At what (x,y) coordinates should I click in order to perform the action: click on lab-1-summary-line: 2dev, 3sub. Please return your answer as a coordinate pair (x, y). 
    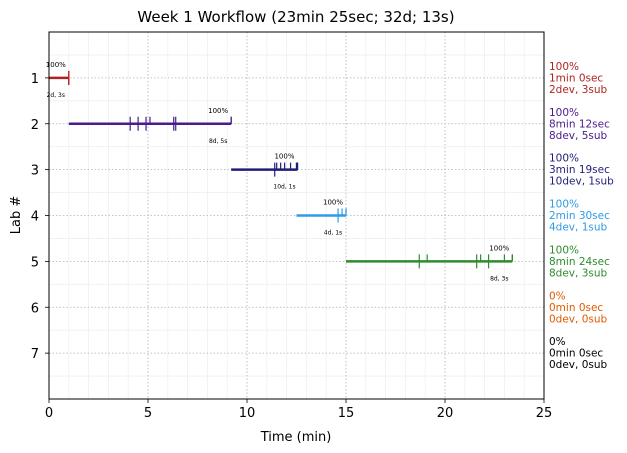
    Looking at the image, I should click on (578, 90).